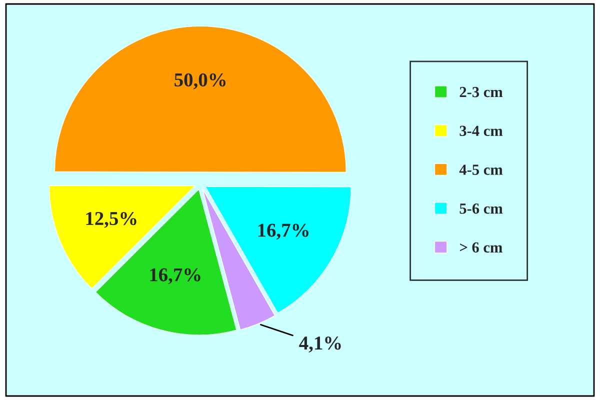 This screenshot has height=400, width=600. Describe the element at coordinates (320, 344) in the screenshot. I see `data-label: 4,1%` at that location.